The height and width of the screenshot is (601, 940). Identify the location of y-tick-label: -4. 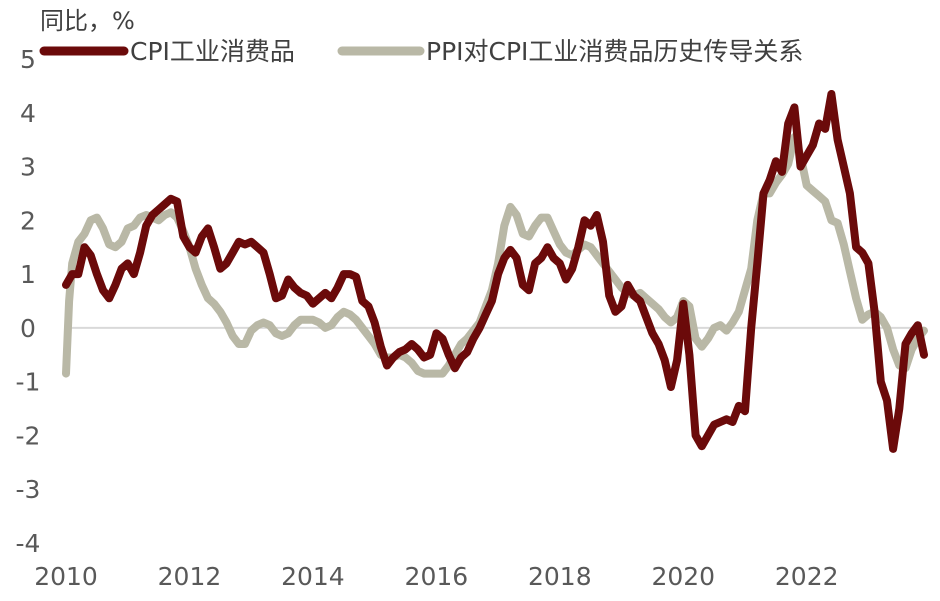
(28, 543).